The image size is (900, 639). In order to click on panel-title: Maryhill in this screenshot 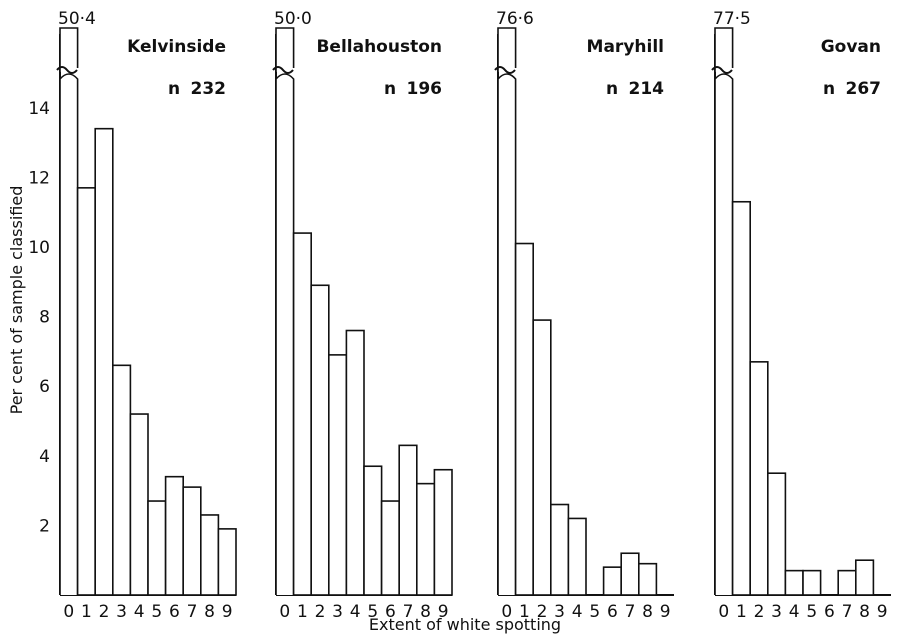, I will do `click(625, 47)`.